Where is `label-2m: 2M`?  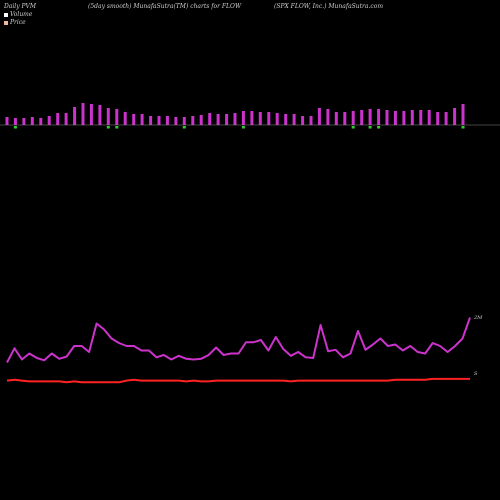
label-2m: 2M is located at coordinates (478, 318).